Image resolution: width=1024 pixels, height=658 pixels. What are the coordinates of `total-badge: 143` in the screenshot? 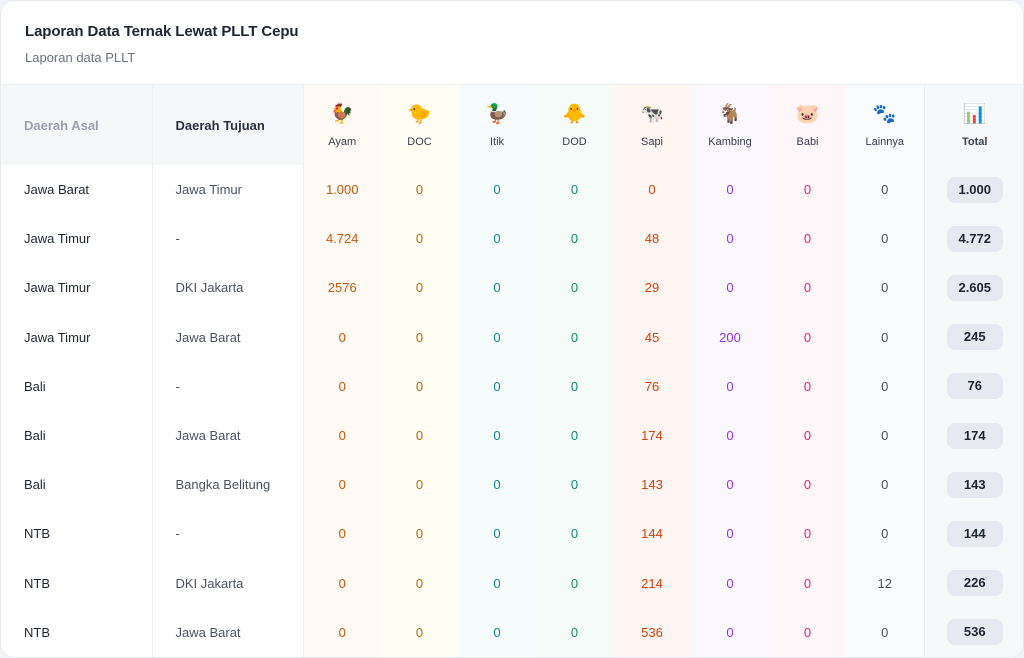 It's located at (974, 484).